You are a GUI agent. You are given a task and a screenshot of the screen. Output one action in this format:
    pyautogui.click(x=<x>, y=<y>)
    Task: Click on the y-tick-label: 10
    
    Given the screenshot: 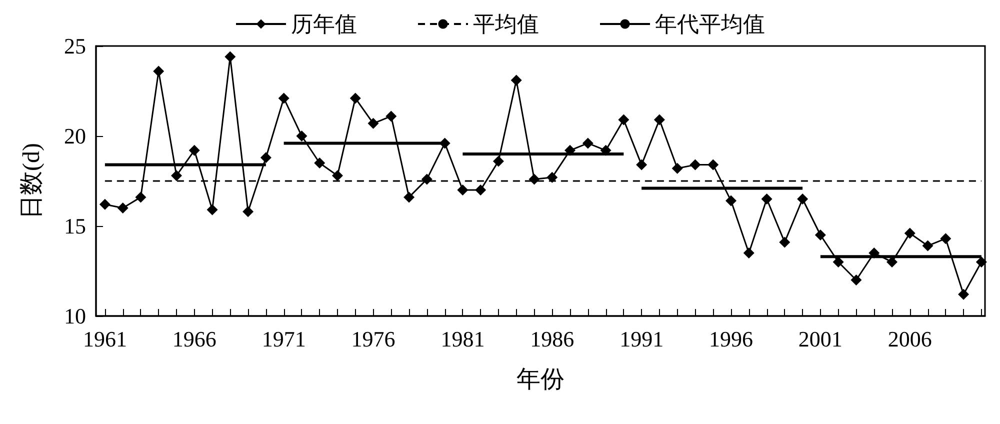 What is the action you would take?
    pyautogui.click(x=75, y=316)
    